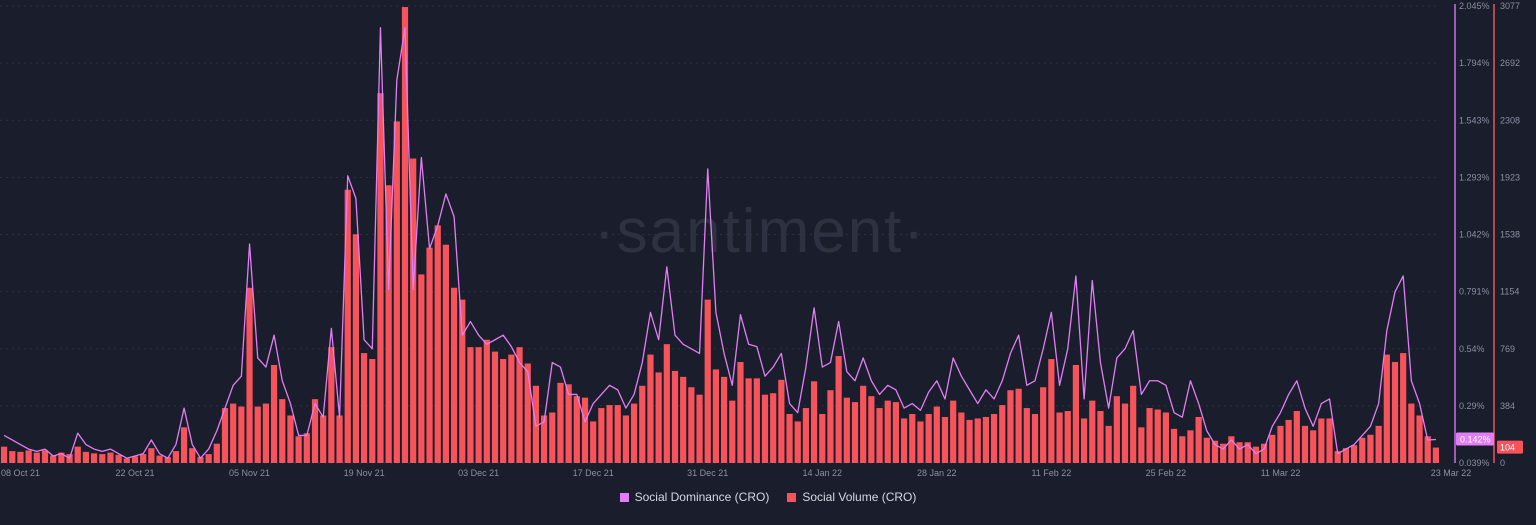 The height and width of the screenshot is (525, 1536). I want to click on volume-value-badge, so click(1510, 447).